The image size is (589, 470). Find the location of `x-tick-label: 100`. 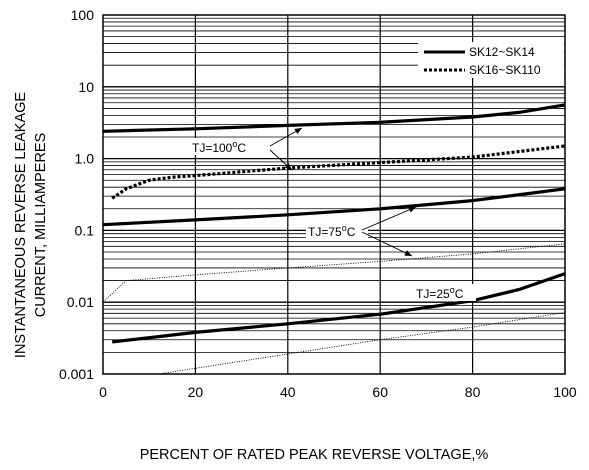

x-tick-label: 100 is located at coordinates (565, 392).